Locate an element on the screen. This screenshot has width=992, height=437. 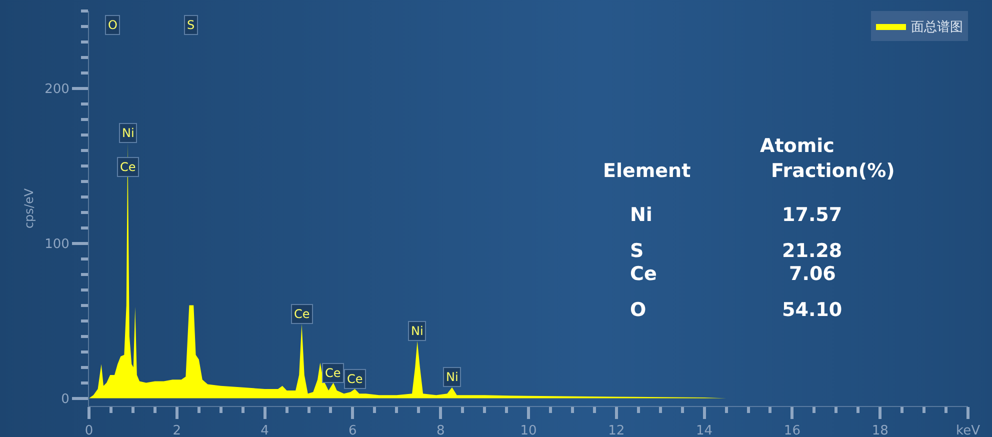
x-tick-label: 6 is located at coordinates (352, 430).